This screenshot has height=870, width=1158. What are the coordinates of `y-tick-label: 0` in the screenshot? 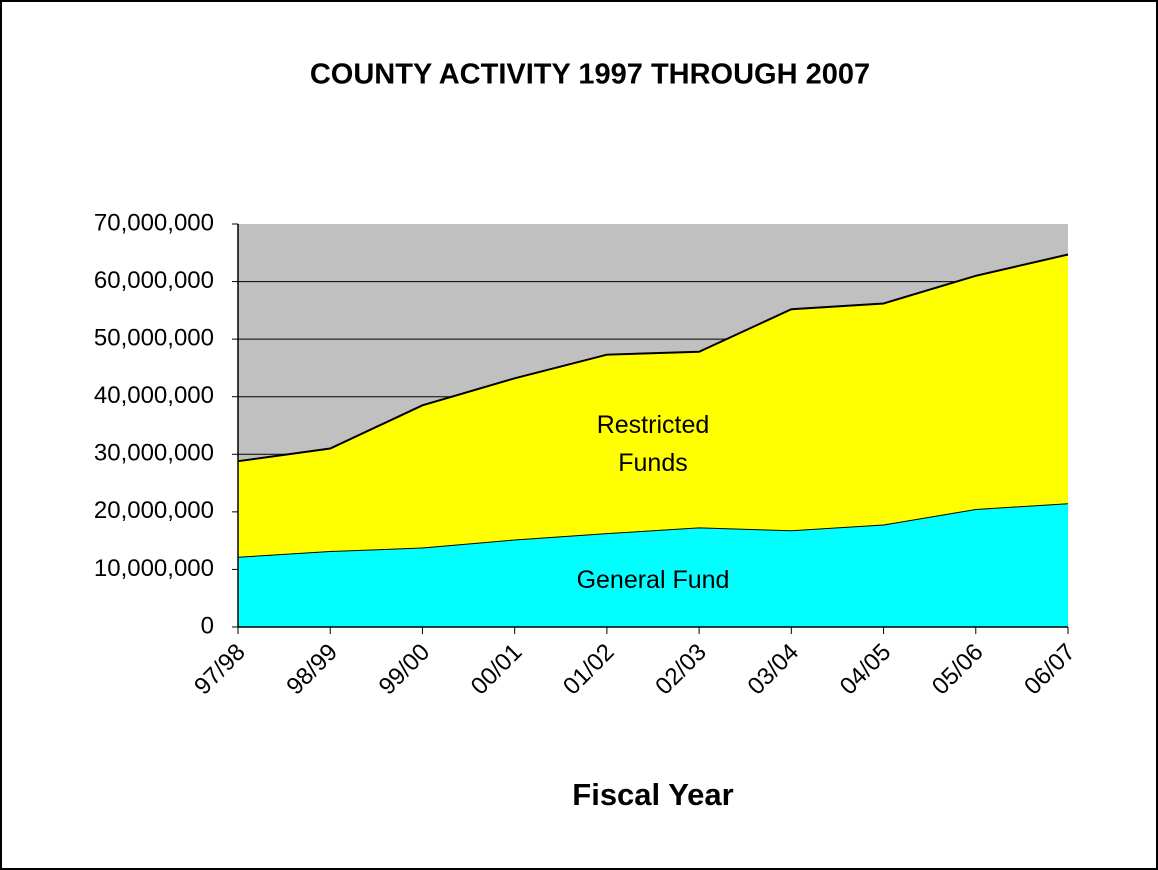 It's located at (207, 625).